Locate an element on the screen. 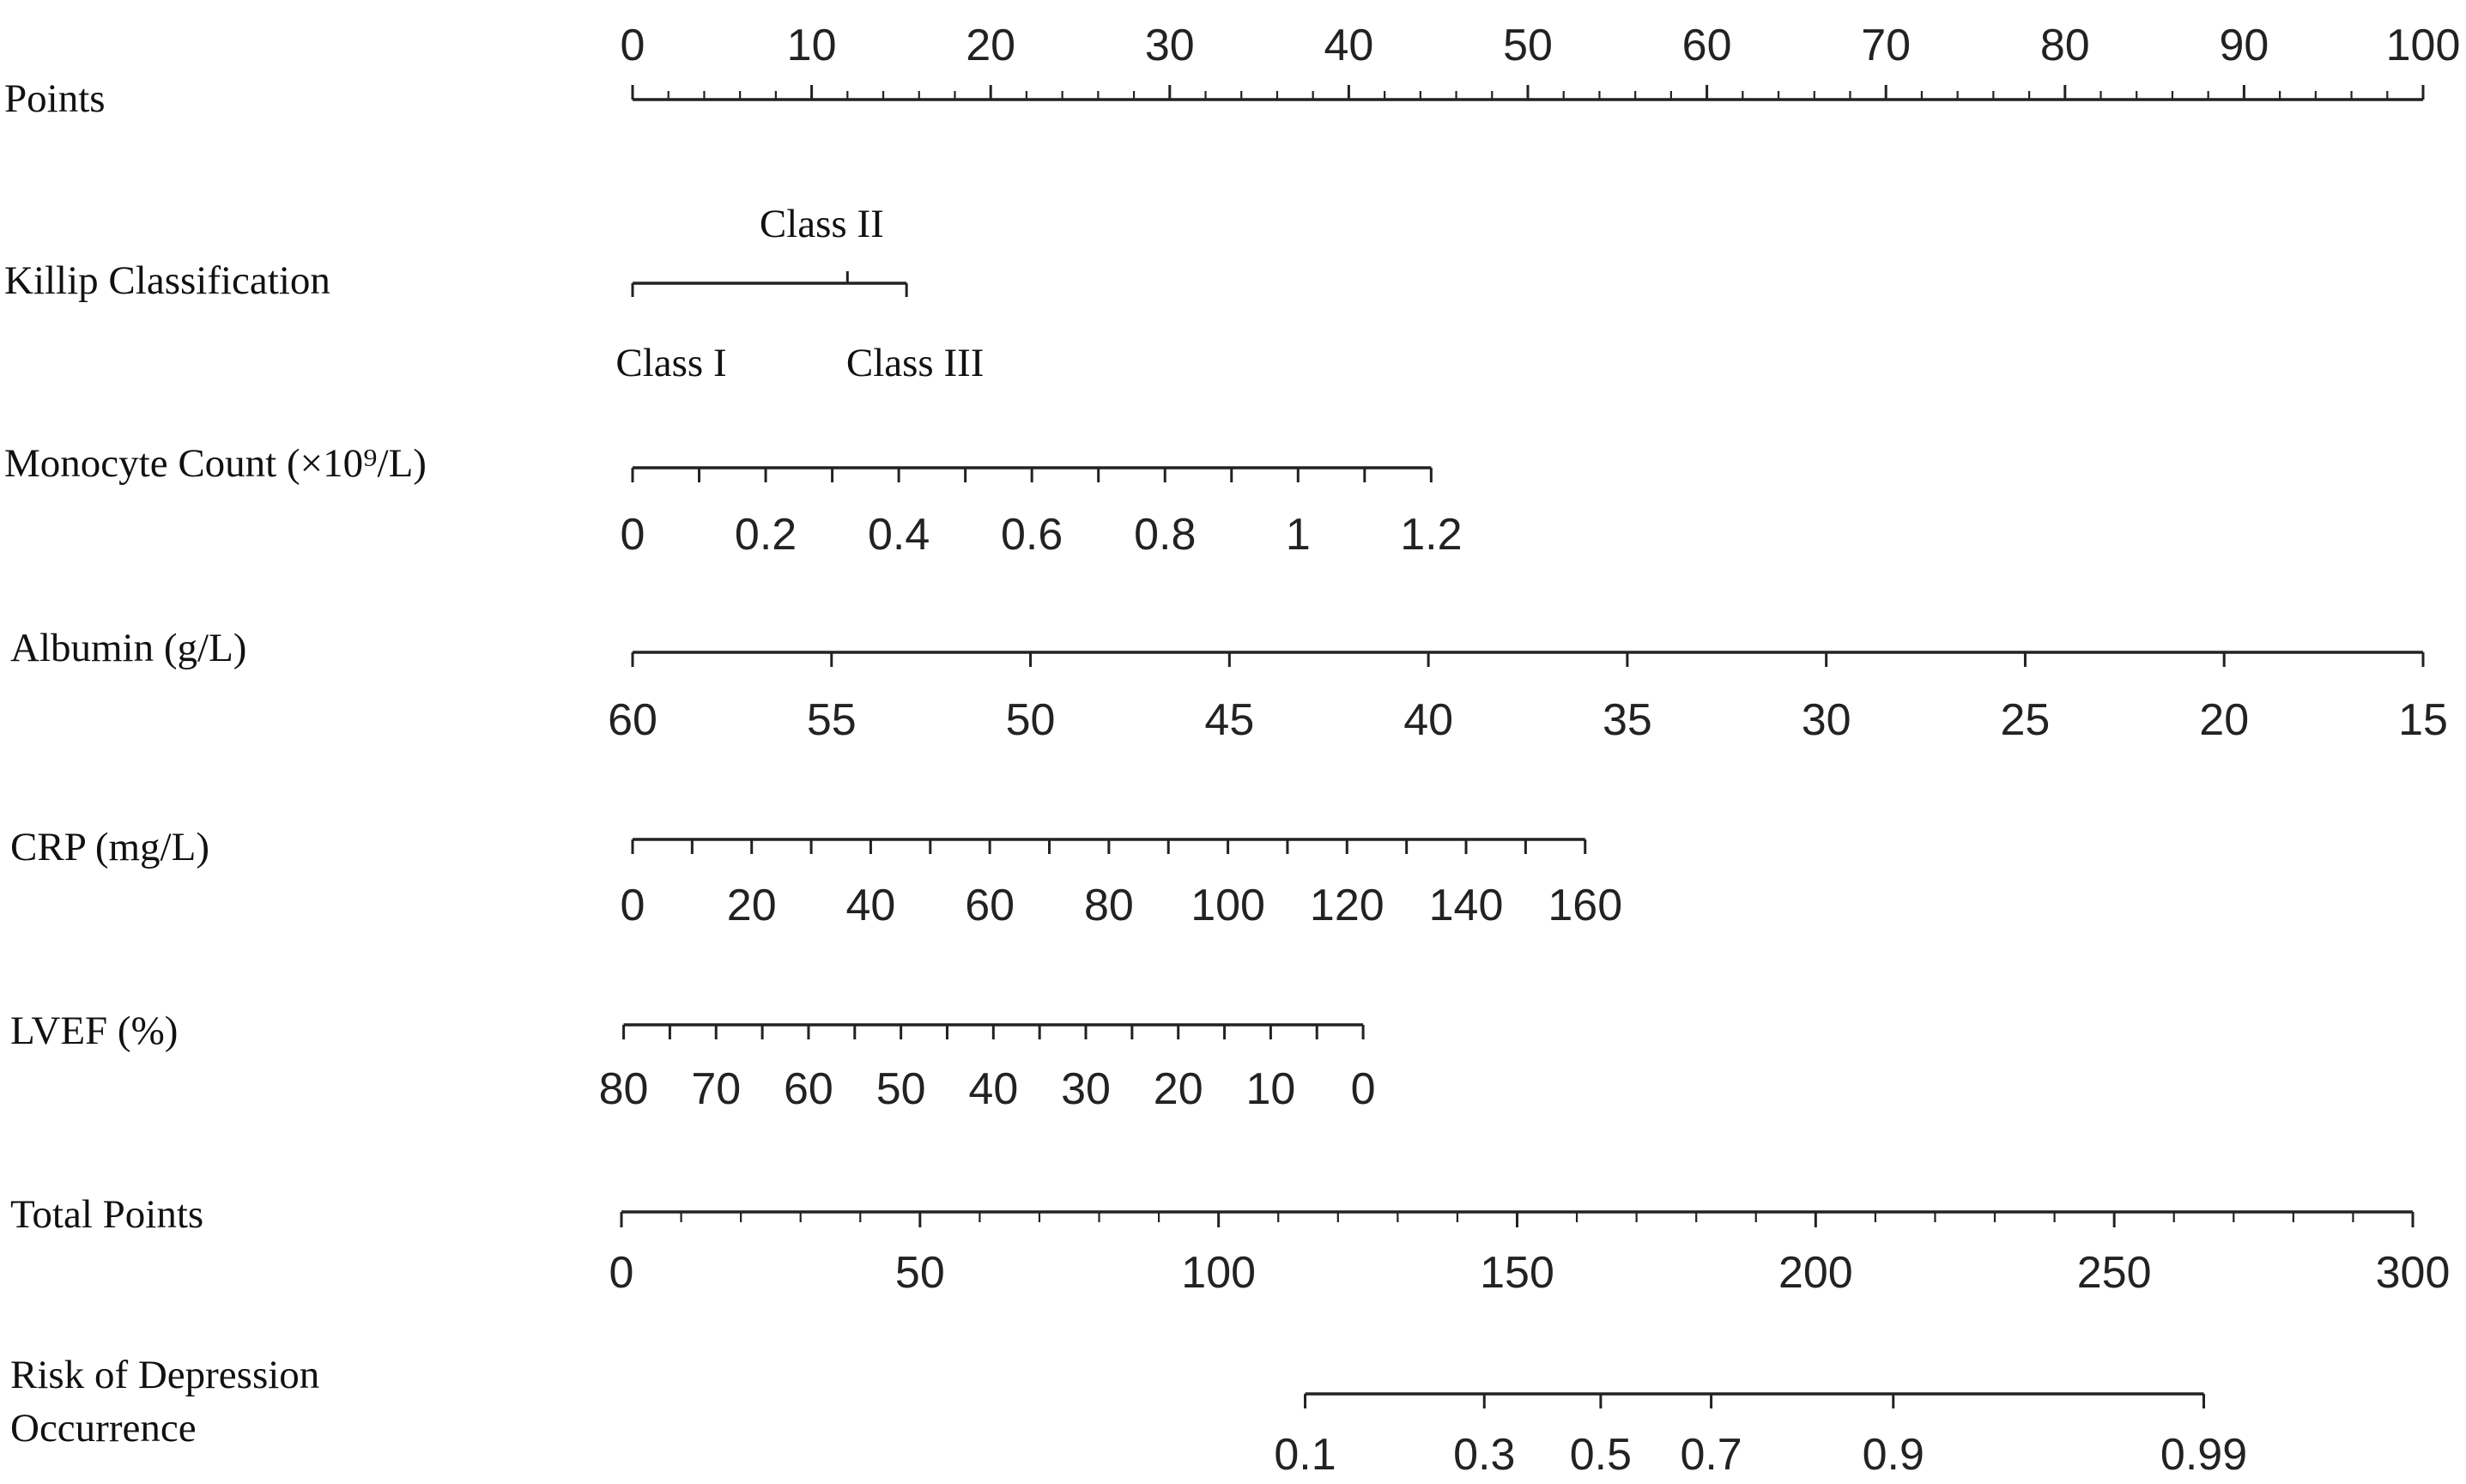 This screenshot has height=1484, width=2466. lvef-tick-label: 10 is located at coordinates (1270, 1089).